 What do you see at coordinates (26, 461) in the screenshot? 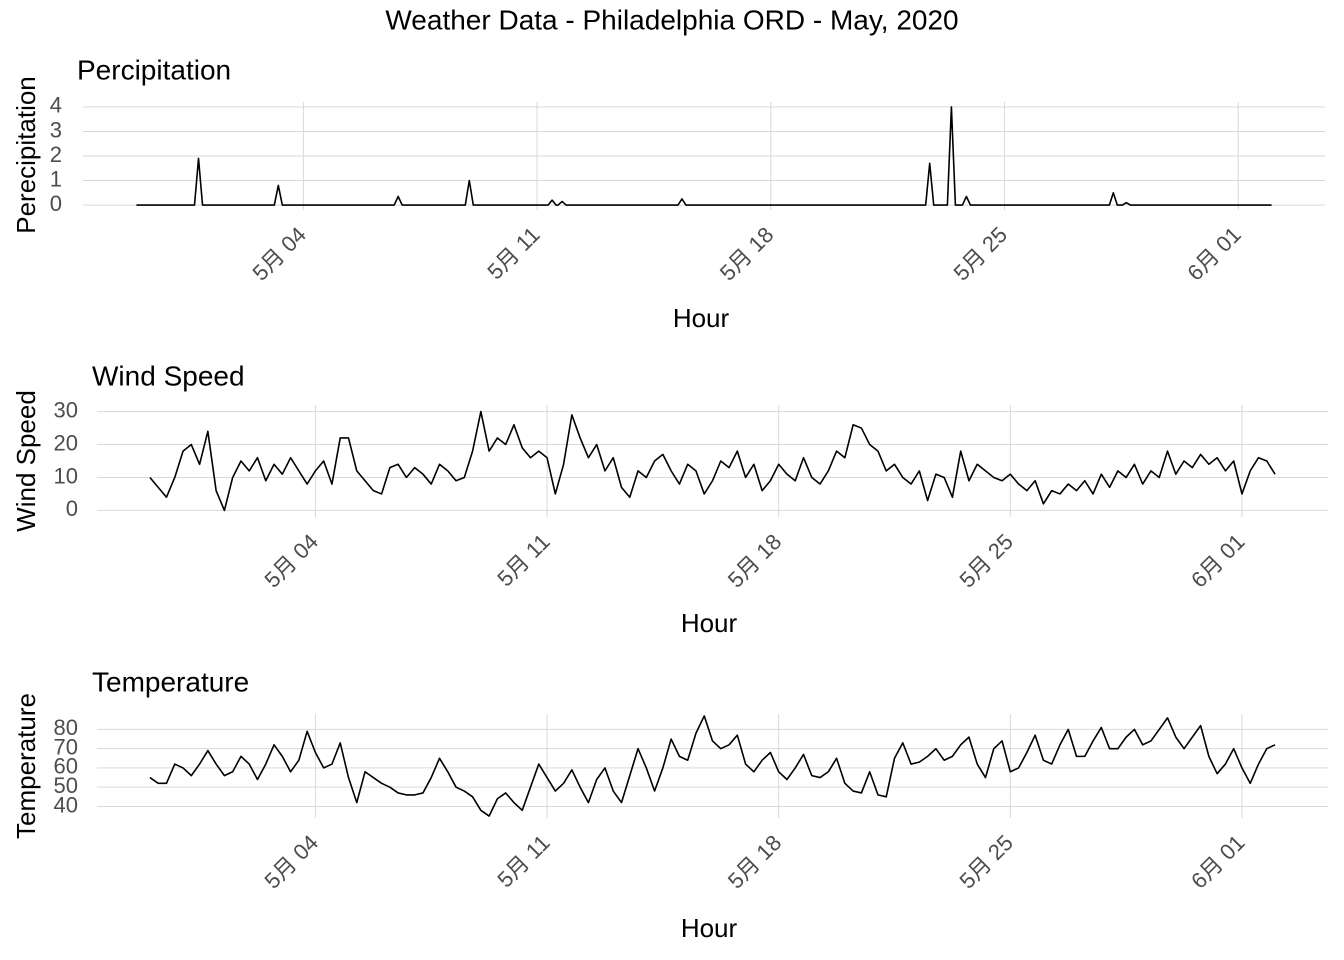
I see `y-axis-label: Wind Speed` at bounding box center [26, 461].